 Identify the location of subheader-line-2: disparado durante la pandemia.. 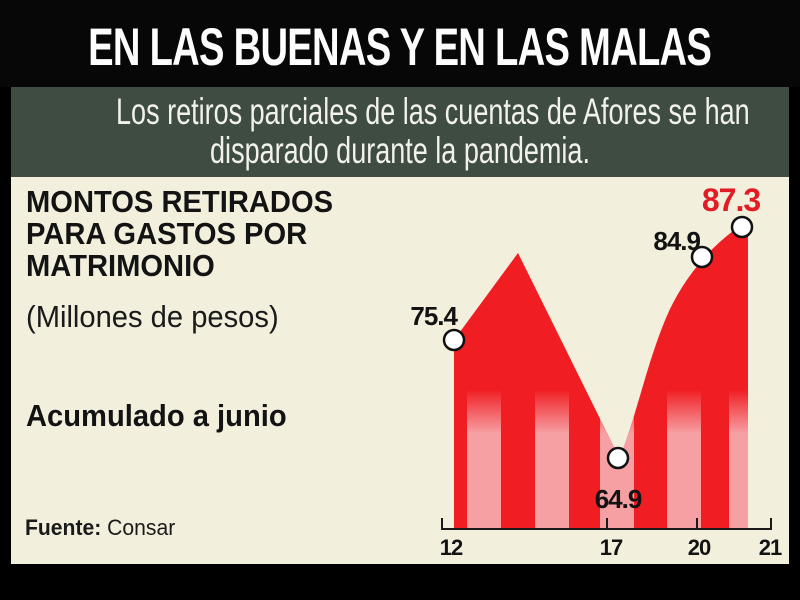
(400, 150).